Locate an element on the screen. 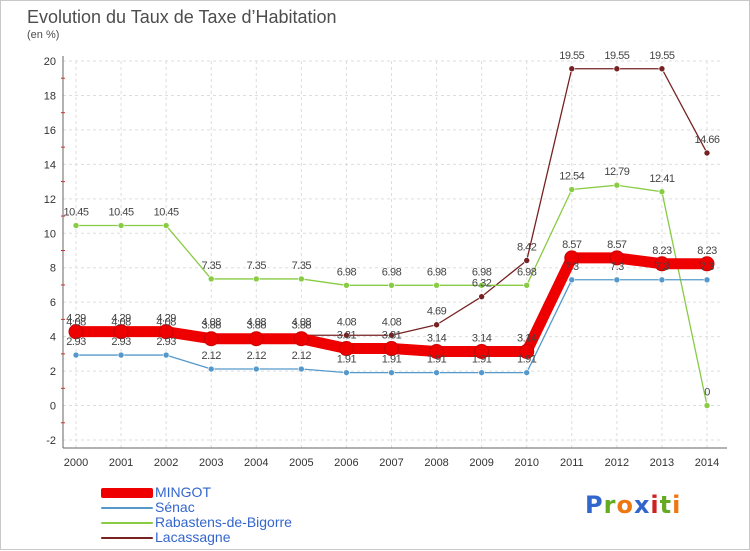 This screenshot has width=750, height=551. y-tick-label: 10 is located at coordinates (50, 234).